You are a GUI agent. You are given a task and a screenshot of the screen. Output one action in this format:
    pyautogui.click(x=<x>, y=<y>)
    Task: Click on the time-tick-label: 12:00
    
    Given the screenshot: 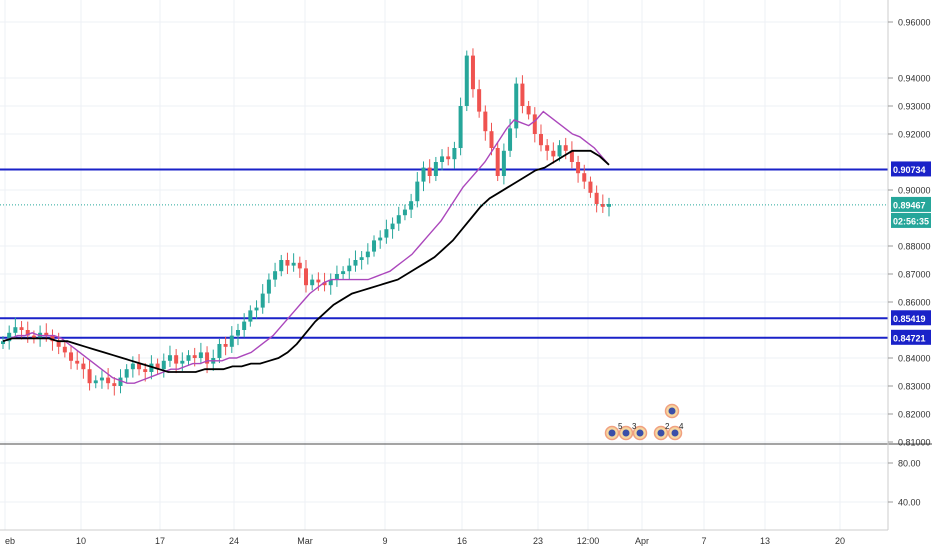 What is the action you would take?
    pyautogui.click(x=588, y=541)
    